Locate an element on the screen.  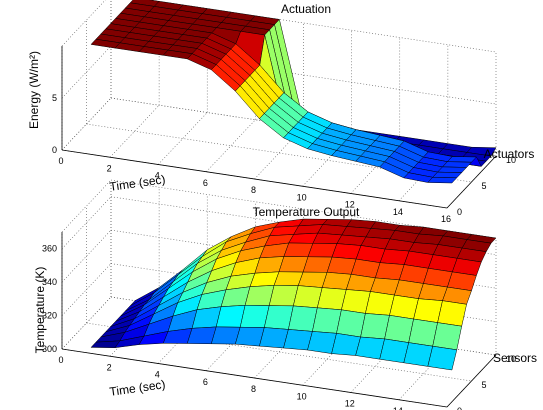
y-axis-label: Sensors is located at coordinates (515, 358).